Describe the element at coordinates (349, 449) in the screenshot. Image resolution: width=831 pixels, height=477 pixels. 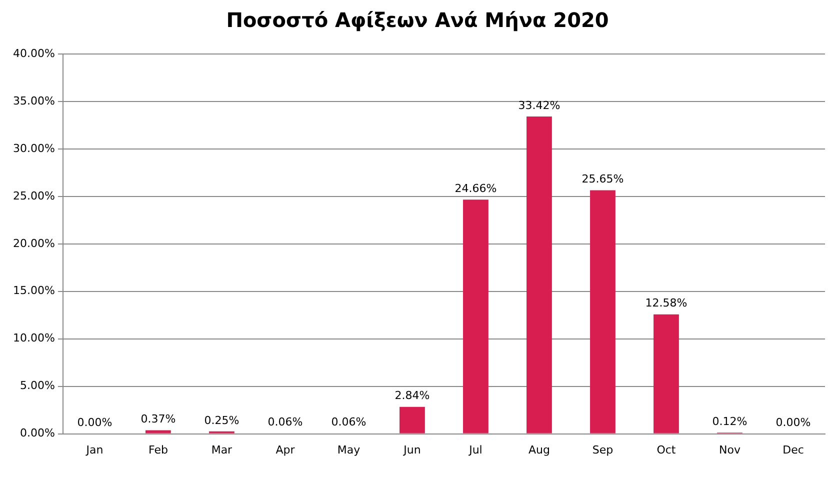
I see `x-tick-label: May` at that location.